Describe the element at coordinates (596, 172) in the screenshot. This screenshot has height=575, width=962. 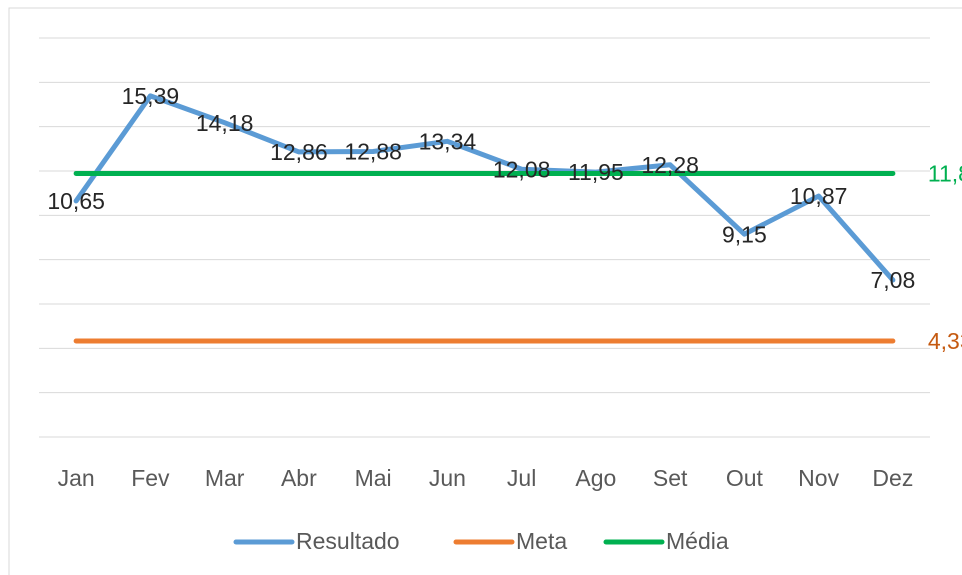
I see `data-label: 11,95` at that location.